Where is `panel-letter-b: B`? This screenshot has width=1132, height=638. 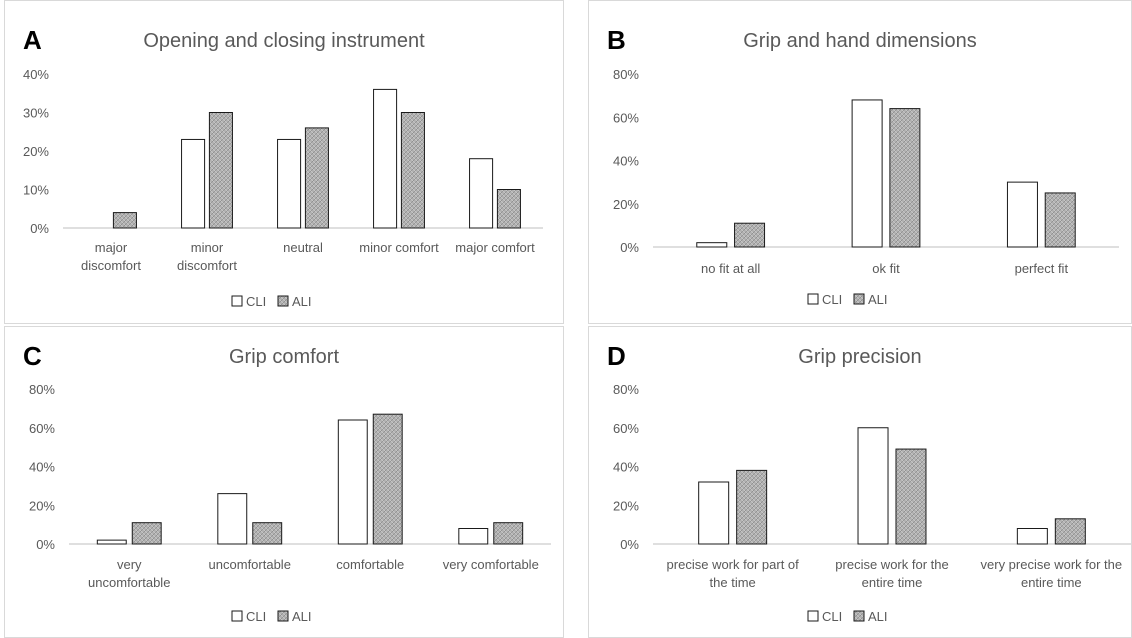 panel-letter-b: B is located at coordinates (616, 40).